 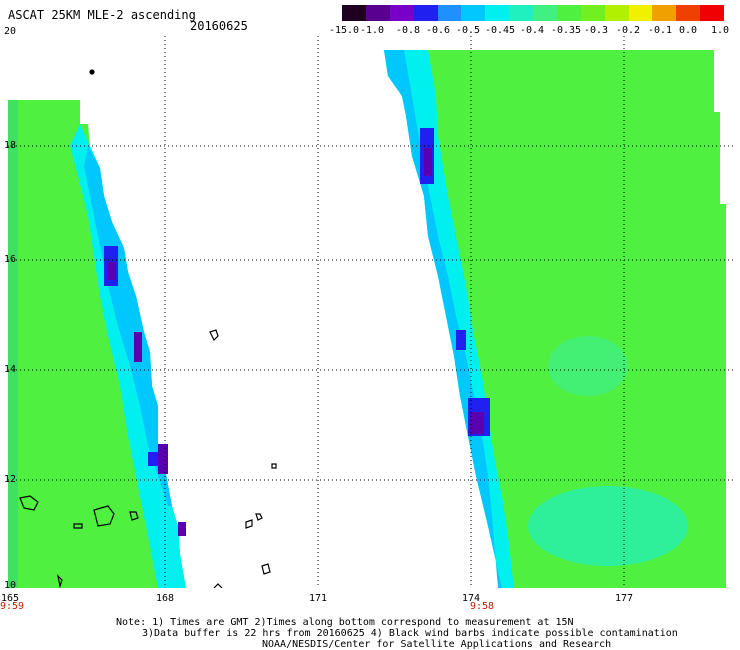 What do you see at coordinates (688, 30) in the screenshot?
I see `legend-label: 0.0` at bounding box center [688, 30].